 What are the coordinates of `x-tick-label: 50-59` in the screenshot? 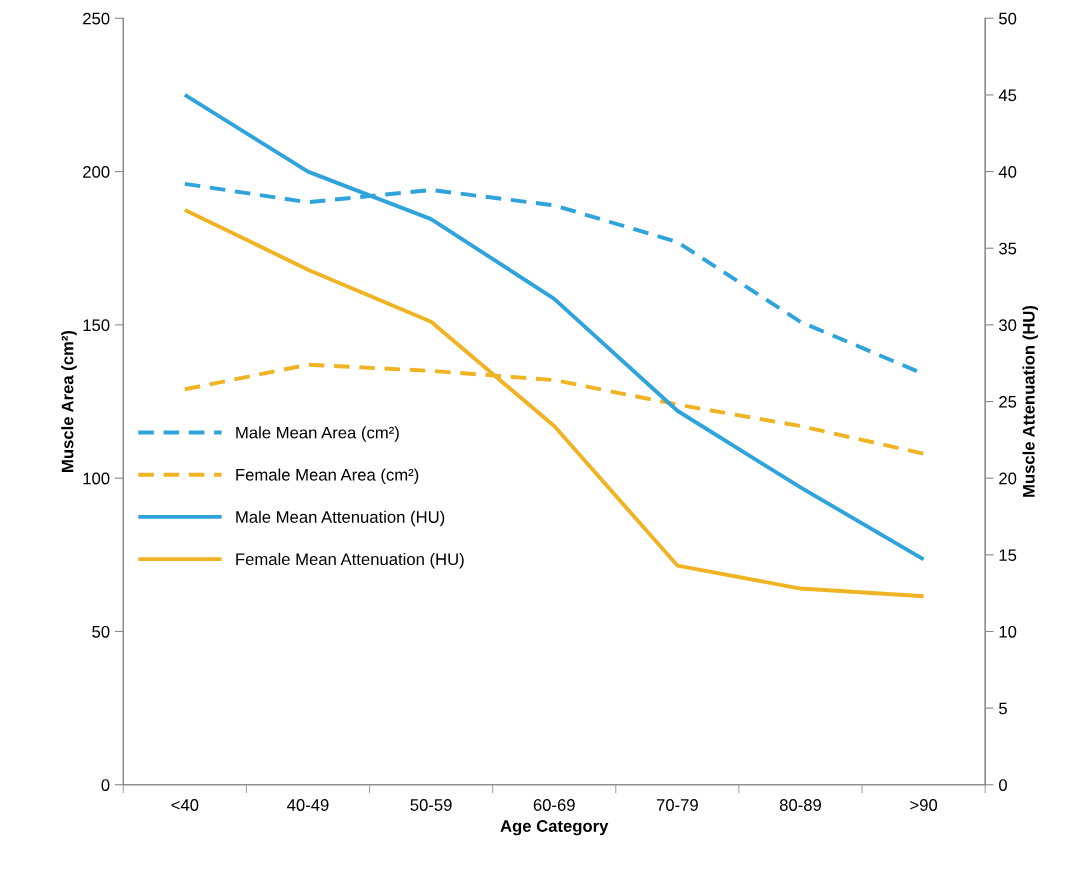 It's located at (431, 805).